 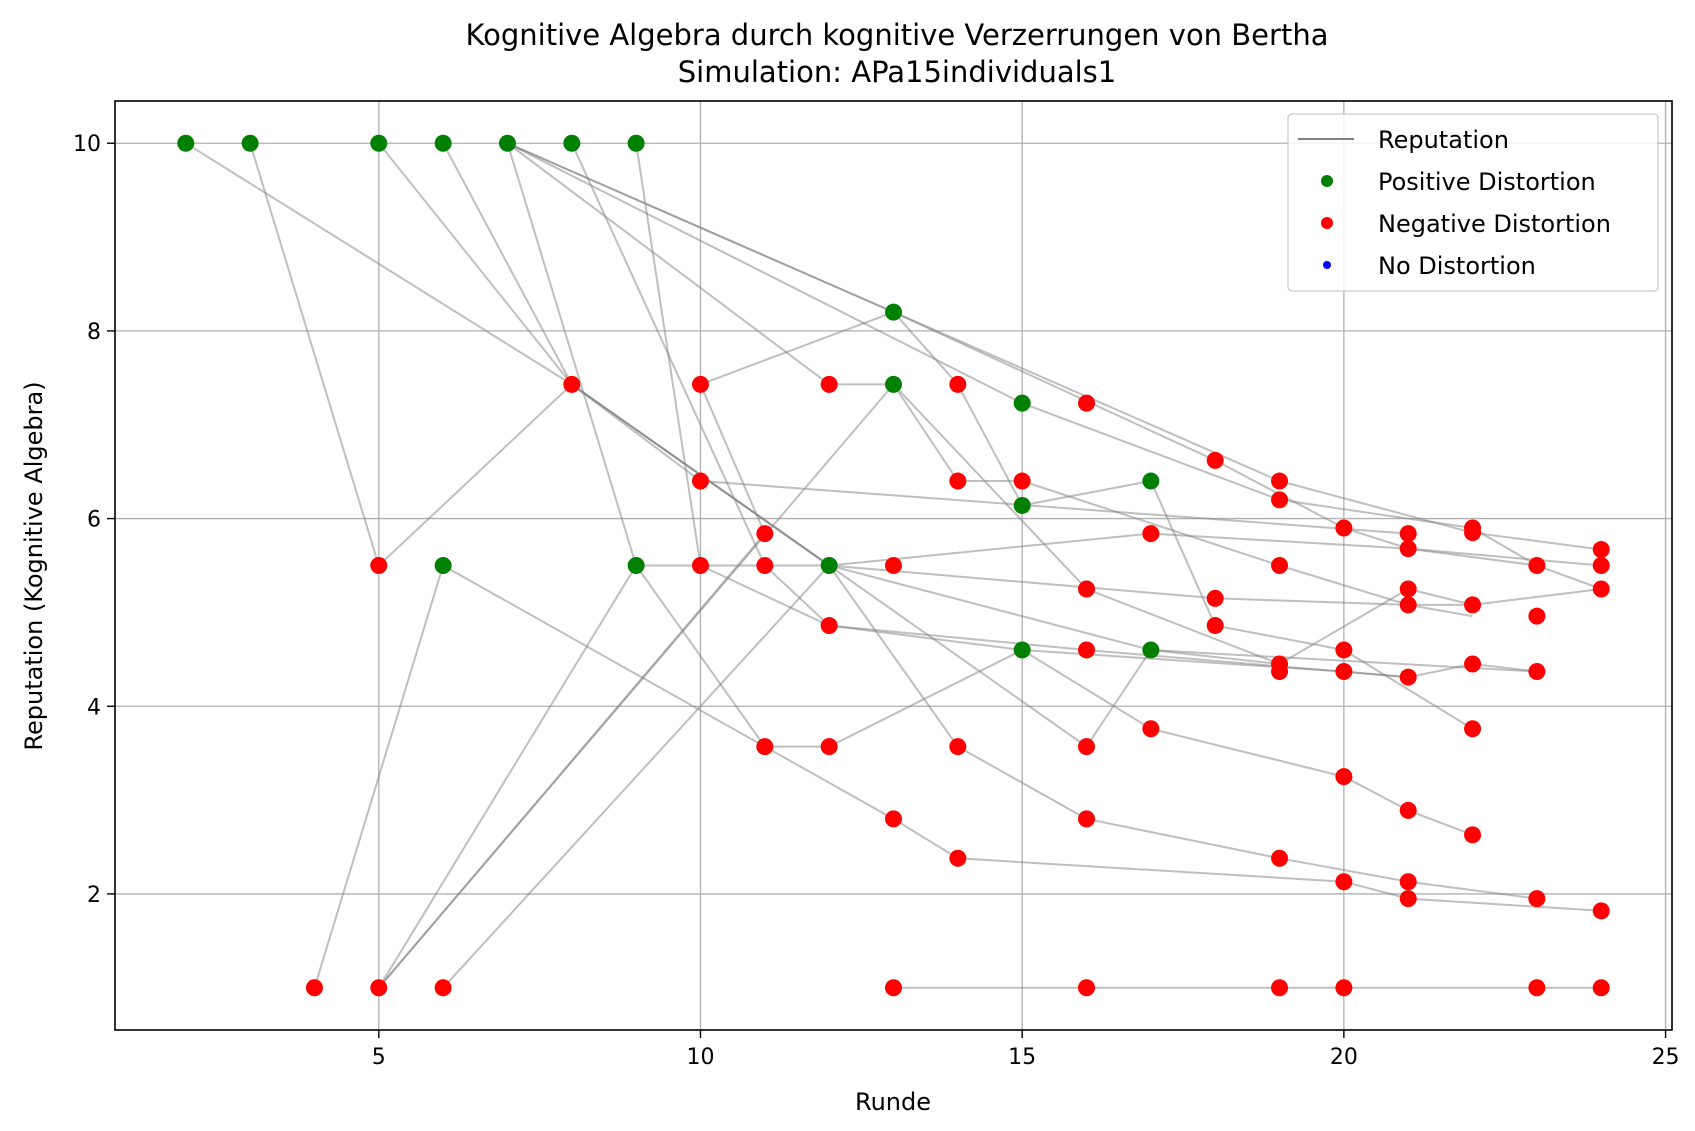 What do you see at coordinates (1327, 223) in the screenshot?
I see `legend-negative-swatch` at bounding box center [1327, 223].